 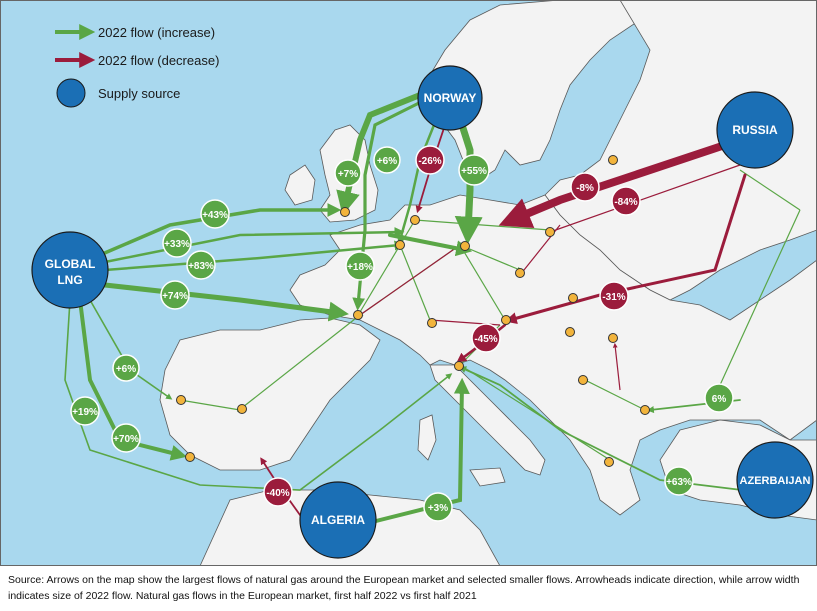 I want to click on svg-text: +3%, so click(x=438, y=508).